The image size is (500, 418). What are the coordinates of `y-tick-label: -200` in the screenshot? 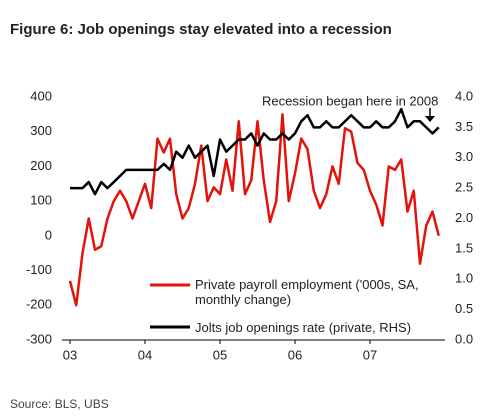 It's located at (39, 304).